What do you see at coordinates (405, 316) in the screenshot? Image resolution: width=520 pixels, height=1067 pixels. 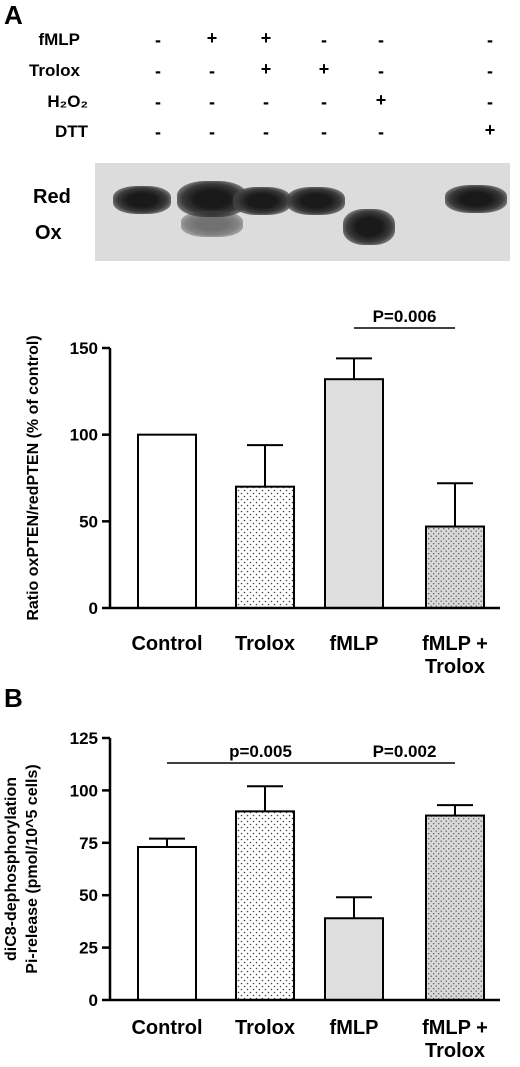 I see `significance-label: P=0.006` at bounding box center [405, 316].